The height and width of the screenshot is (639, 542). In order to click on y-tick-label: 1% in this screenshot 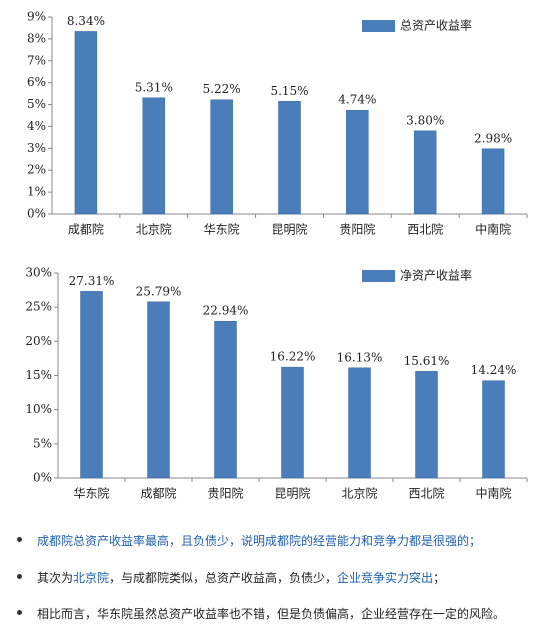, I will do `click(36, 192)`.